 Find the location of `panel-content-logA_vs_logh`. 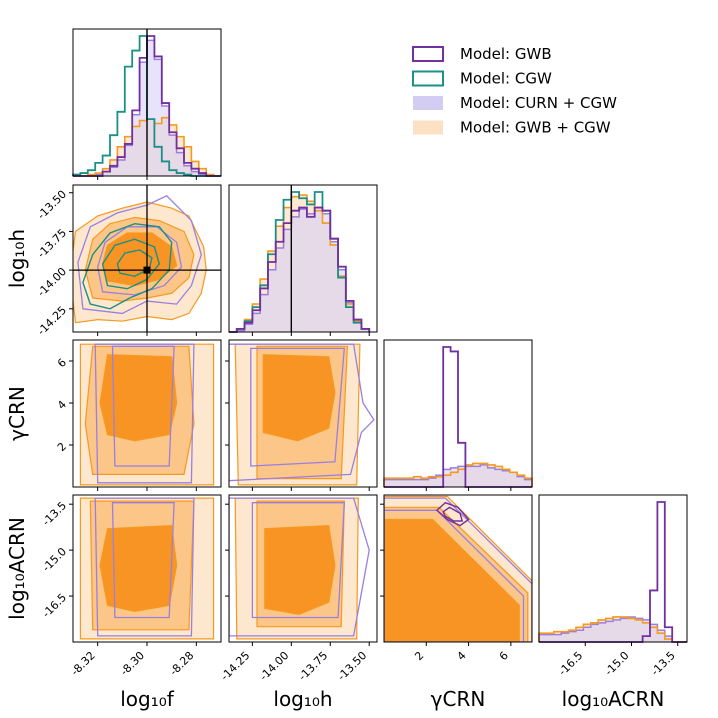

panel-content-logA_vs_logh is located at coordinates (299, 568).